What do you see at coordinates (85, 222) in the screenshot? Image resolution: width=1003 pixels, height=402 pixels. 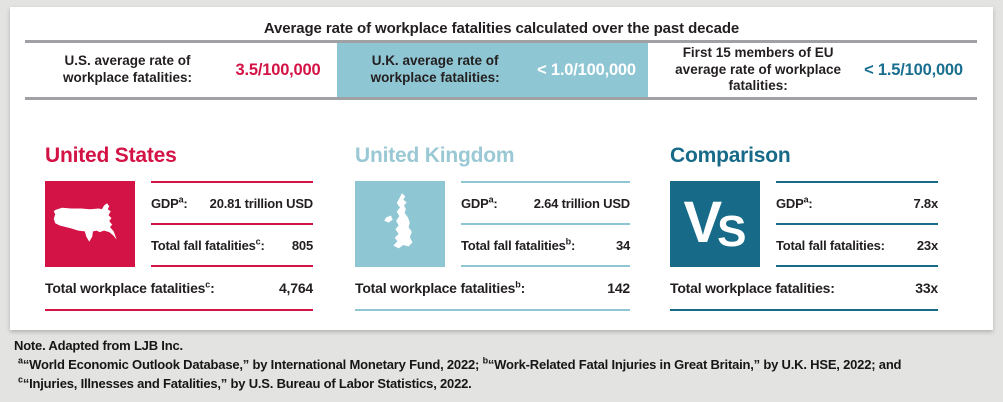 I see `us-map-silhouette` at bounding box center [85, 222].